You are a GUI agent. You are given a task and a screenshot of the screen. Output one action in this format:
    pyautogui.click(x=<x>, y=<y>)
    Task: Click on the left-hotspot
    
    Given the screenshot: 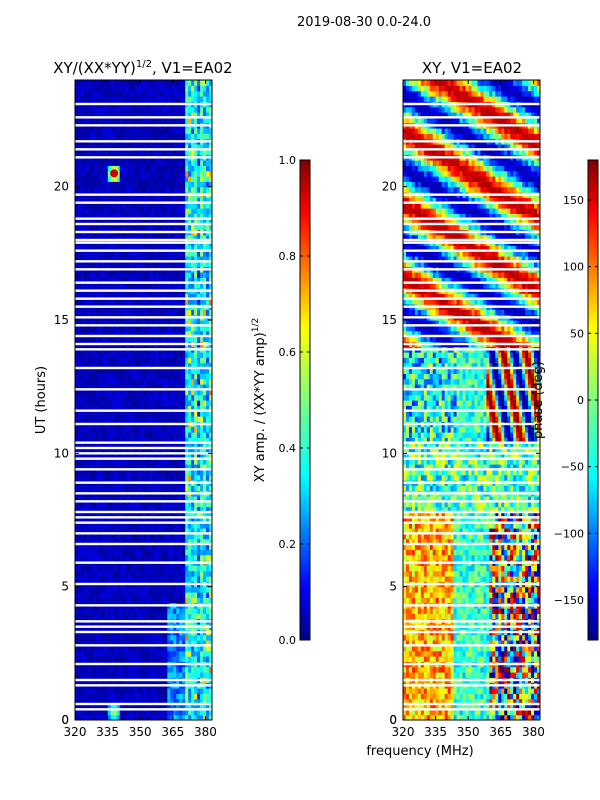 What is the action you would take?
    pyautogui.click(x=114, y=173)
    